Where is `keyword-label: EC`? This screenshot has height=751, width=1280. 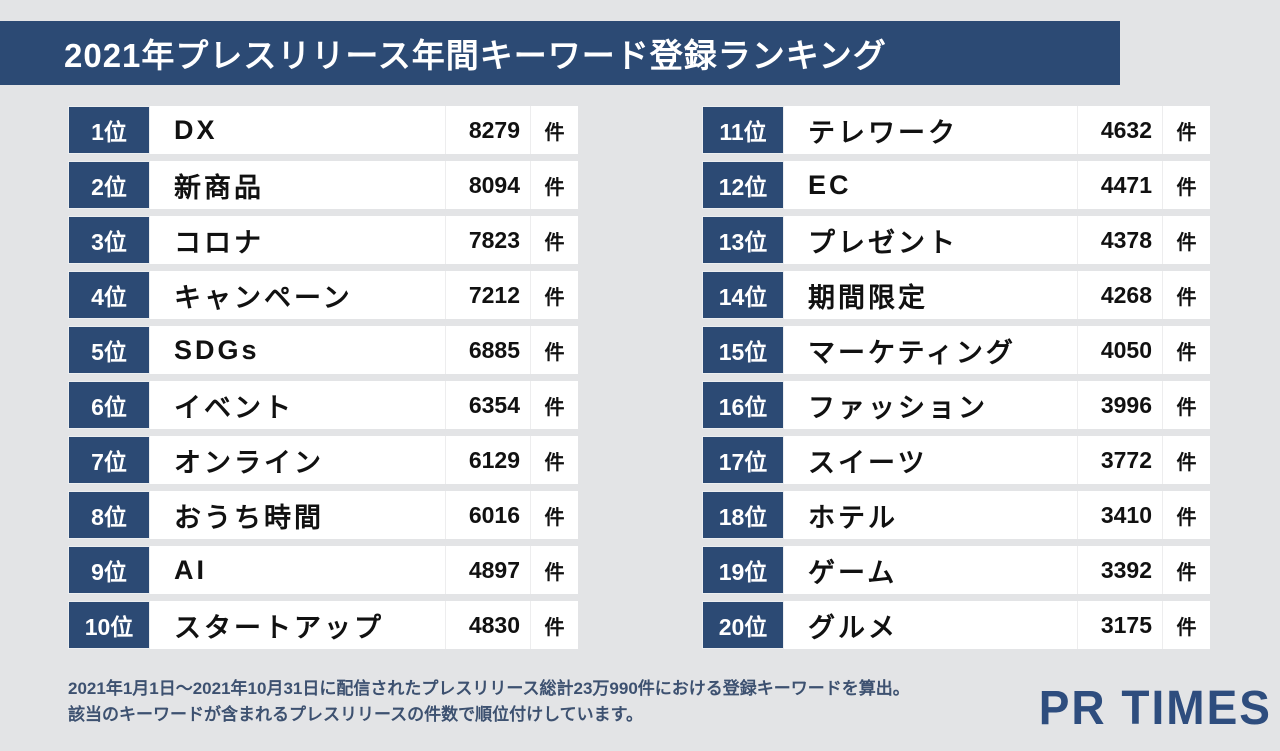
keyword-label: EC is located at coordinates (830, 184).